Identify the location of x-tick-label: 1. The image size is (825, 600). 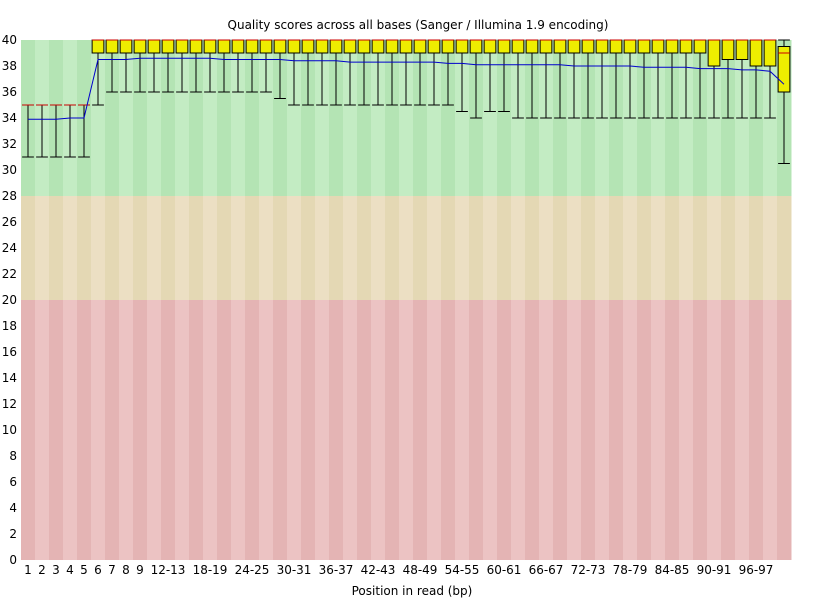
(28, 570).